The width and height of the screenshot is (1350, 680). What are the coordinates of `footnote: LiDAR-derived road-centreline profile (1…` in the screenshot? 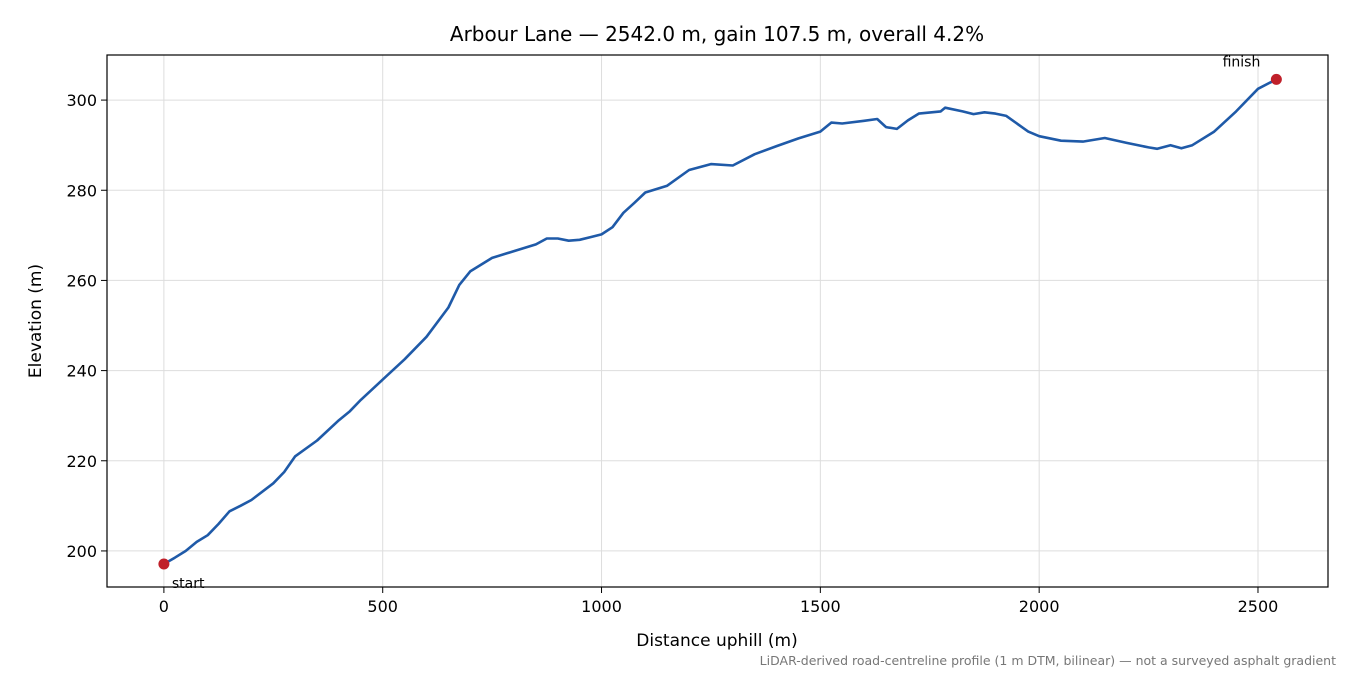 It's located at (1048, 660).